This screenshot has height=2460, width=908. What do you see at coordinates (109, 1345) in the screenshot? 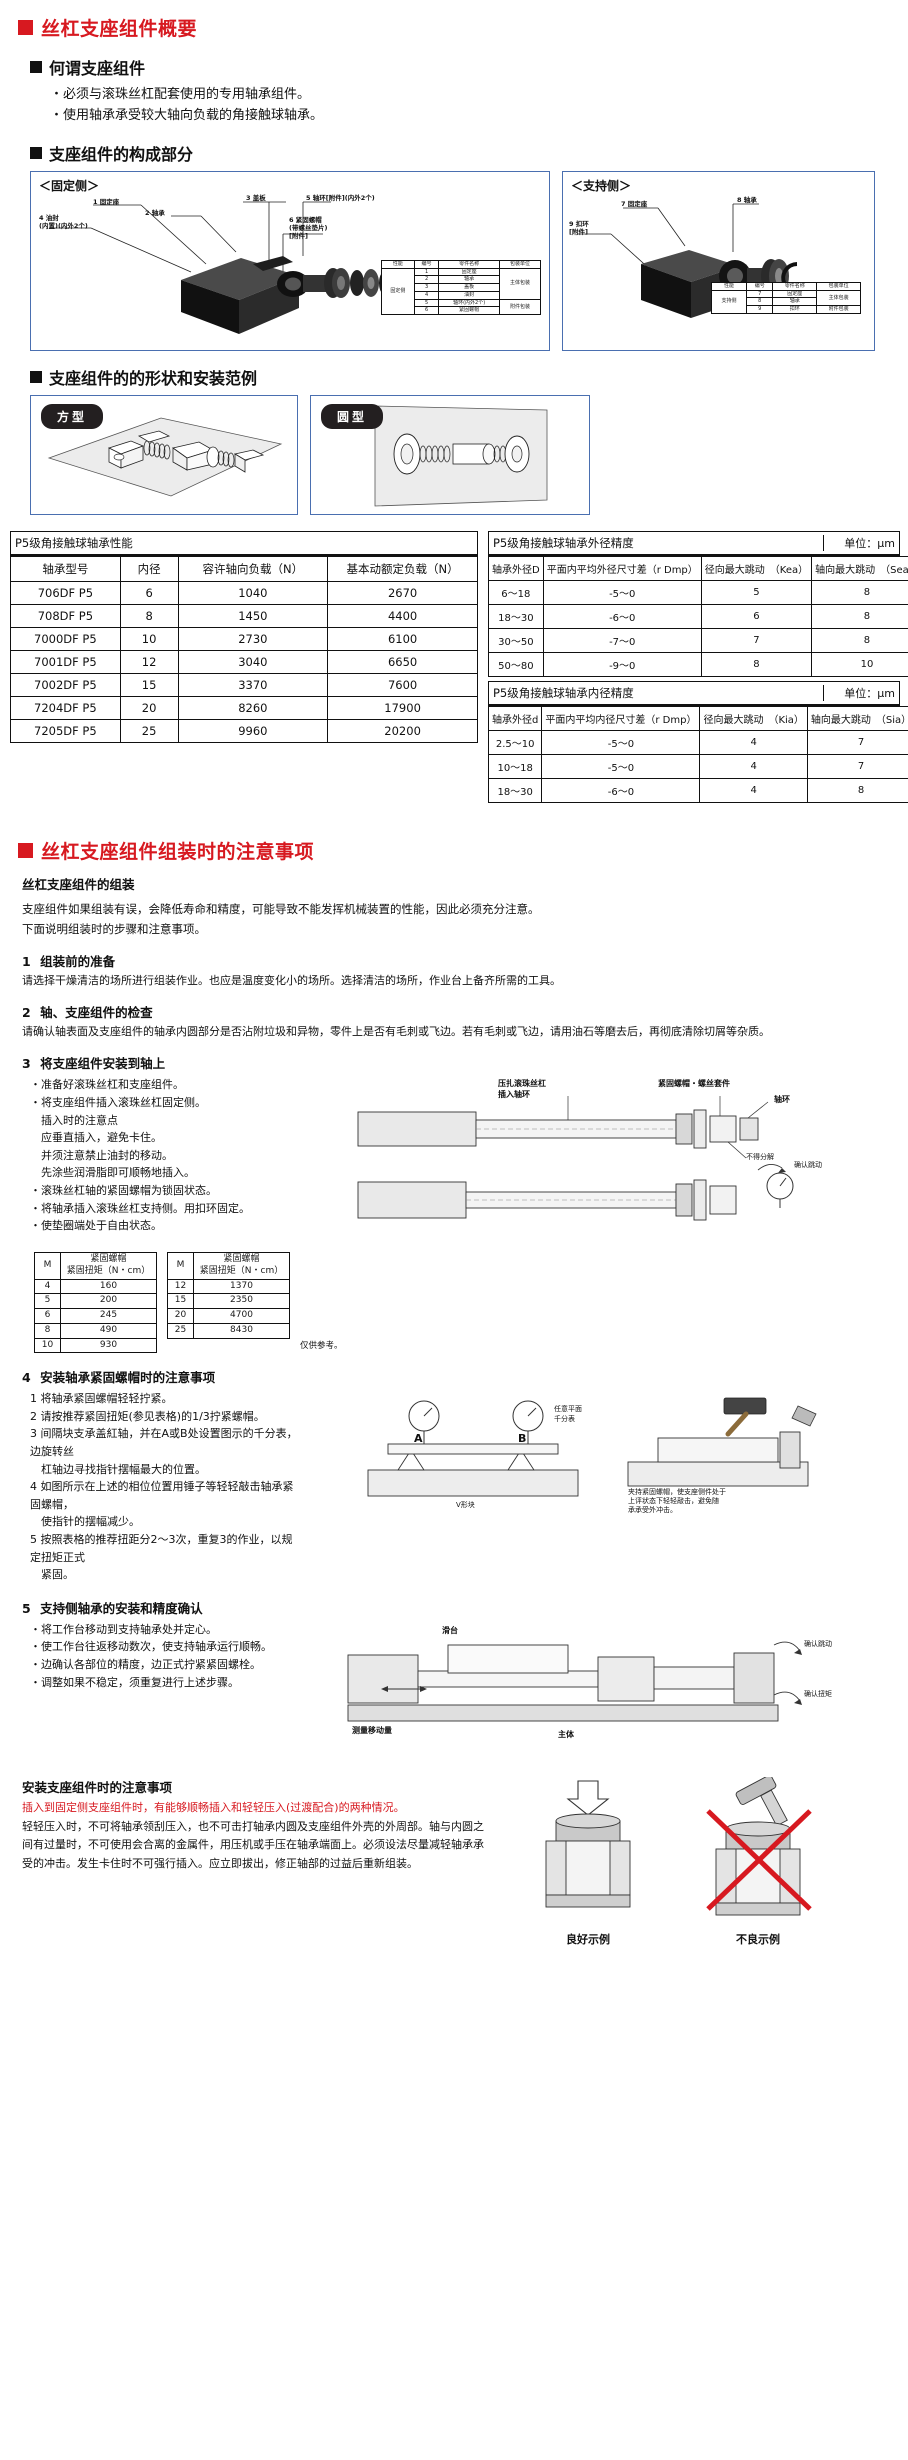
I see `table-cell: 930` at bounding box center [109, 1345].